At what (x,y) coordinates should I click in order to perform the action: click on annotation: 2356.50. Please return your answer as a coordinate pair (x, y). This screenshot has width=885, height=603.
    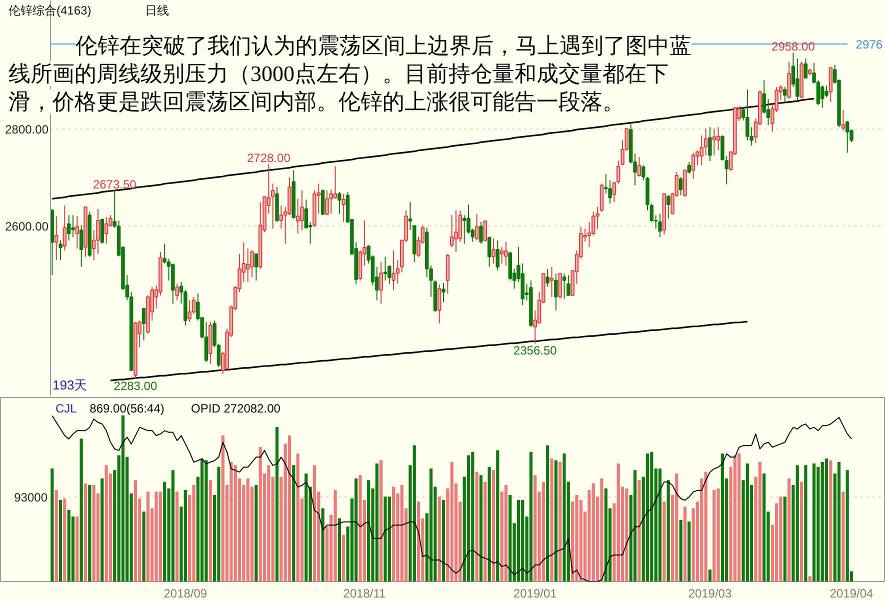
    Looking at the image, I should click on (535, 351).